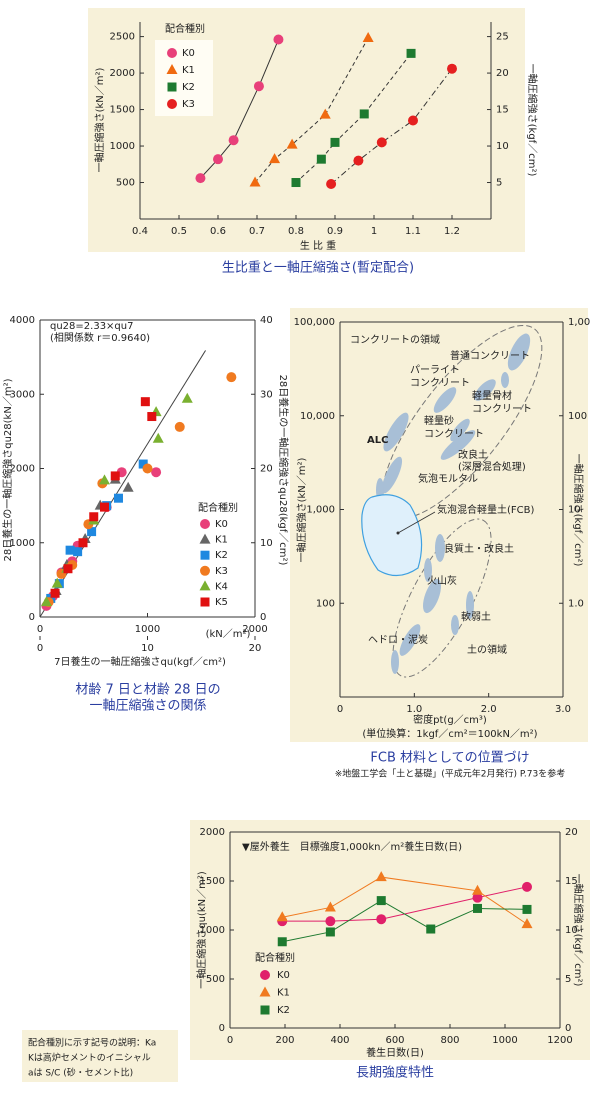 Image resolution: width=590 pixels, height=1100 pixels. I want to click on note-line: Kは高炉セメントのイニシャル, so click(89, 1058).